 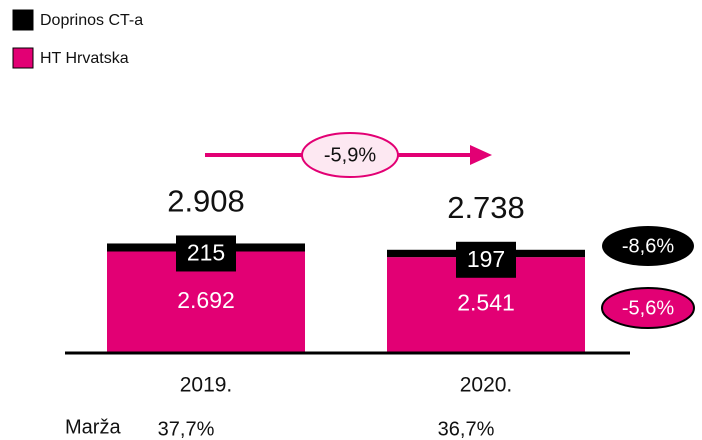 I want to click on value-label: 197, so click(x=486, y=259).